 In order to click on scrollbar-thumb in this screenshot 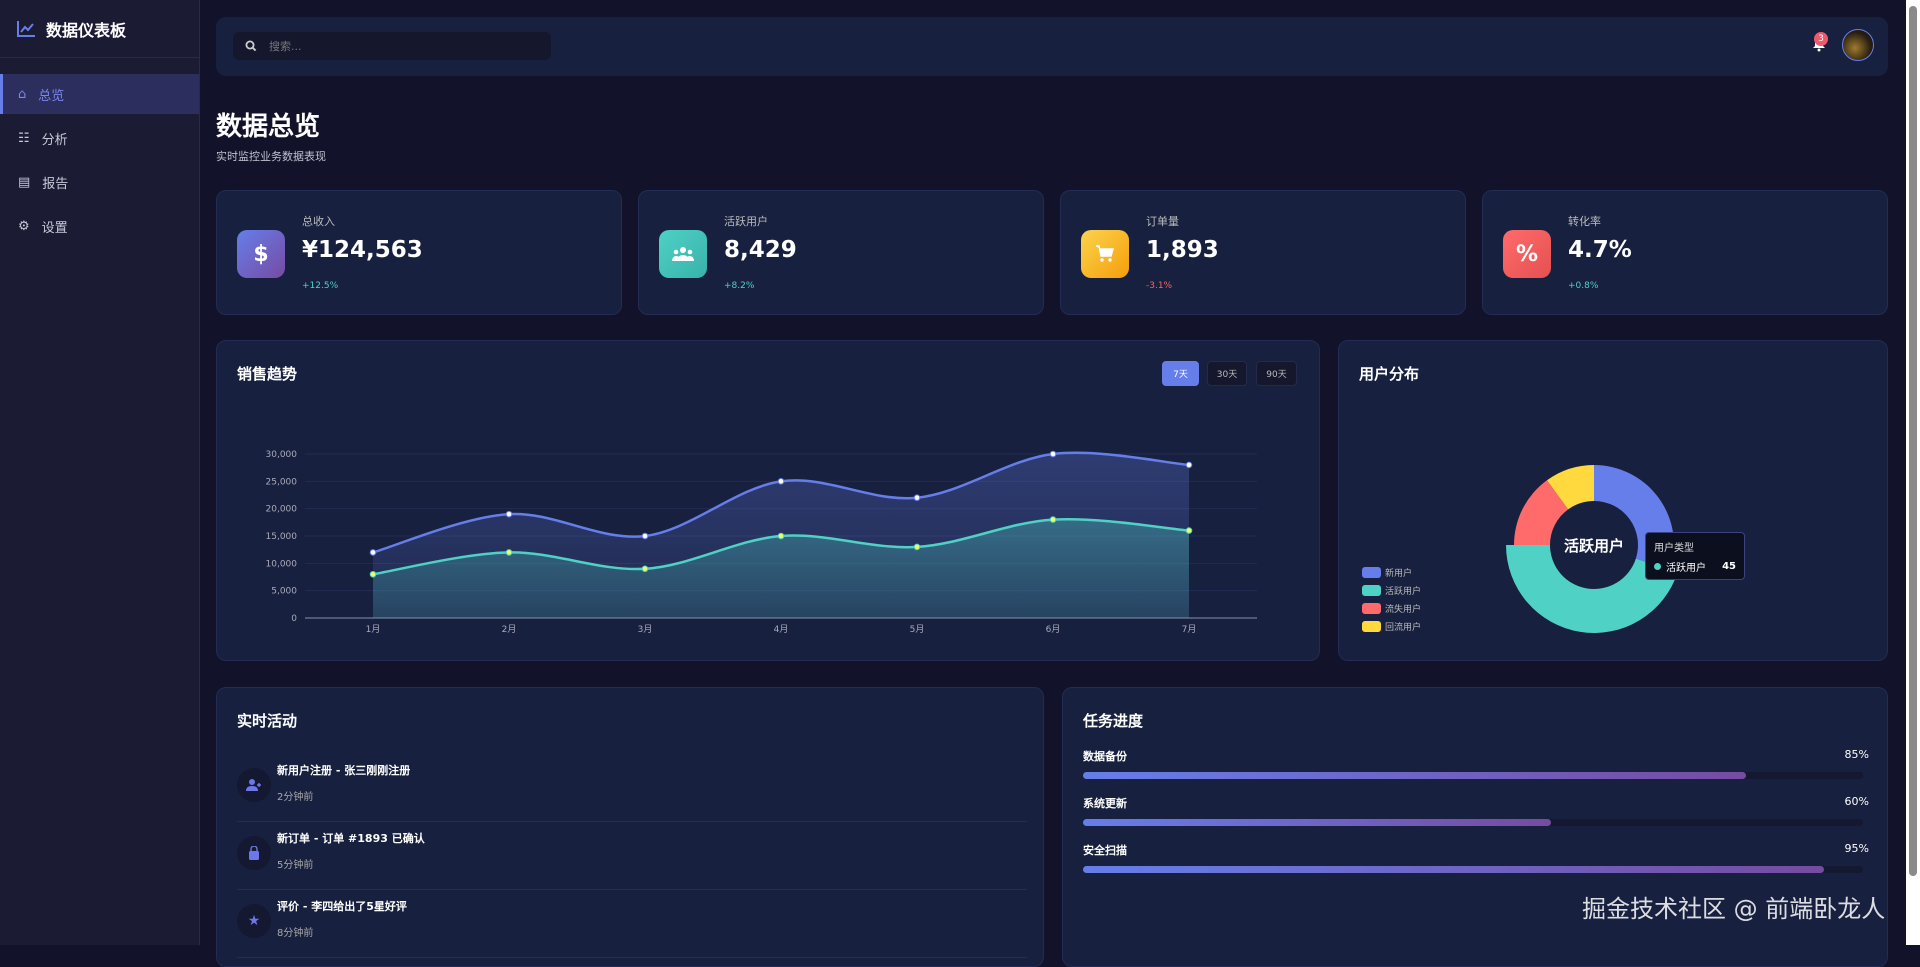, I will do `click(1913, 441)`.